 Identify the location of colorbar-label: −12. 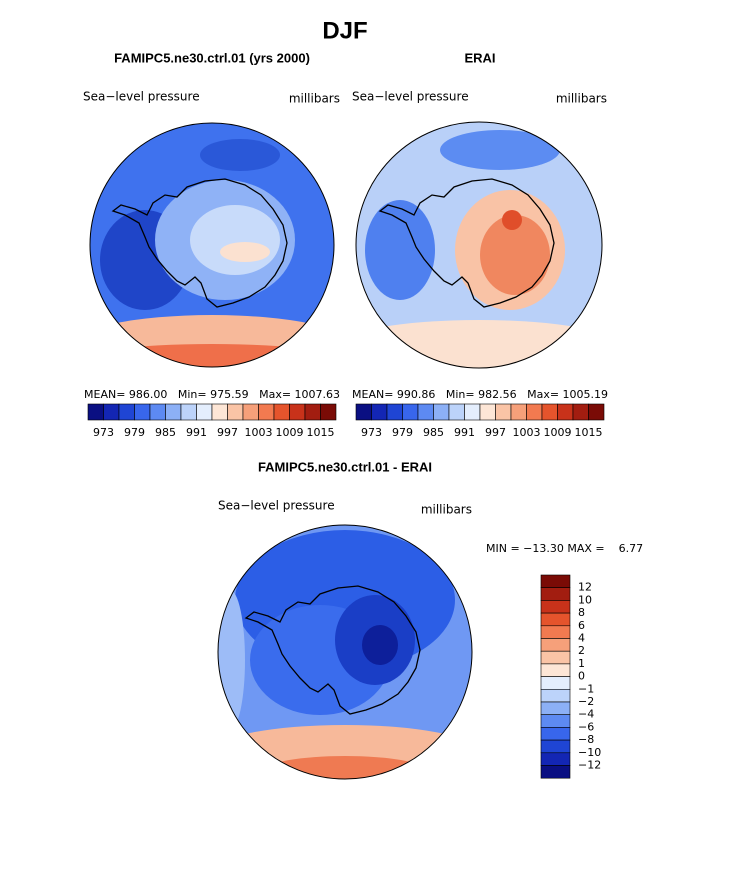
(589, 765).